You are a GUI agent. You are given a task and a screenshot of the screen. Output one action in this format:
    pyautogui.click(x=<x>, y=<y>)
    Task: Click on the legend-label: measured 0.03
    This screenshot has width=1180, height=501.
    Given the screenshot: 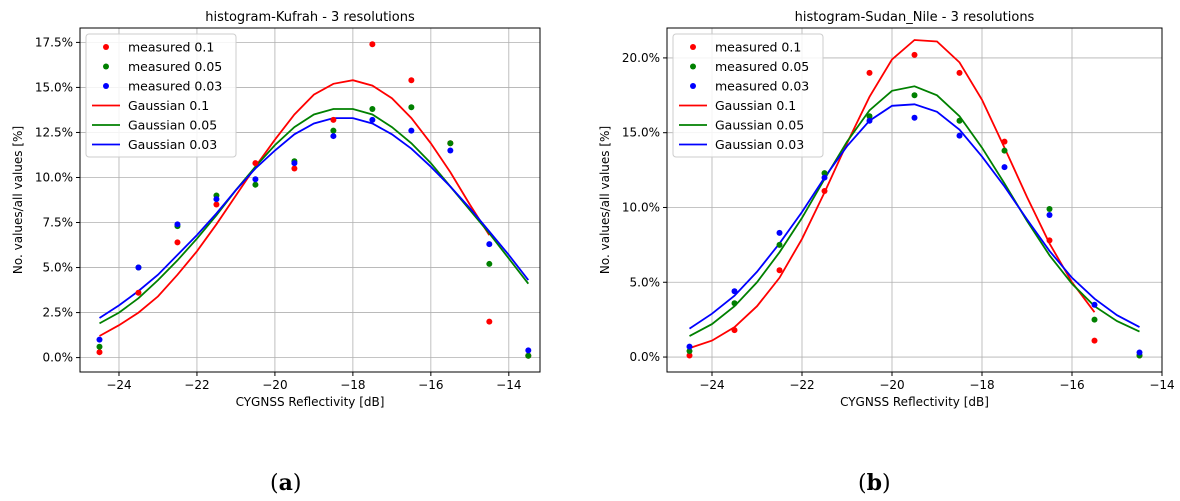 What is the action you would take?
    pyautogui.click(x=762, y=86)
    